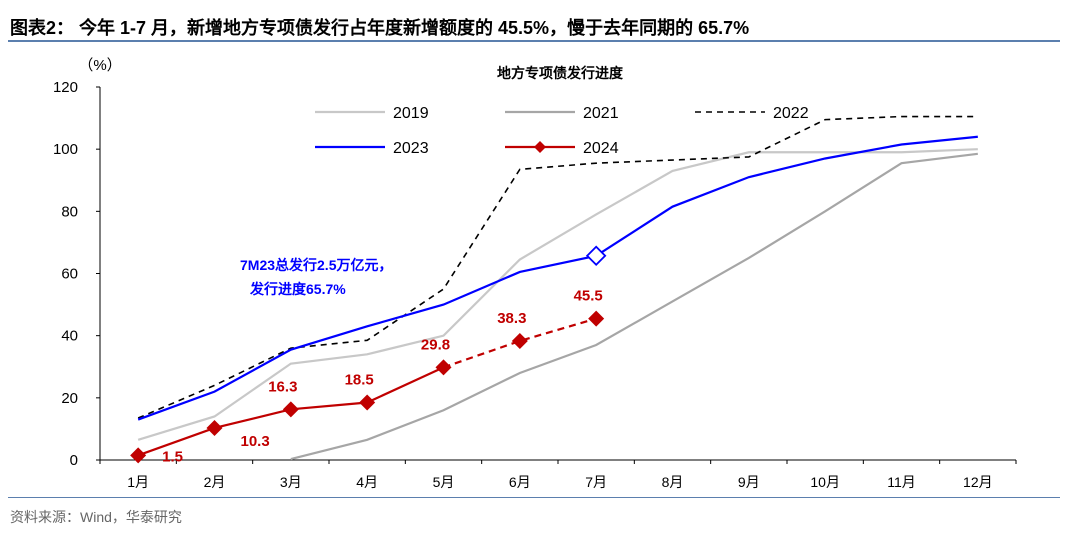  Describe the element at coordinates (435, 344) in the screenshot. I see `series-2024-data-label: 29.8` at that location.